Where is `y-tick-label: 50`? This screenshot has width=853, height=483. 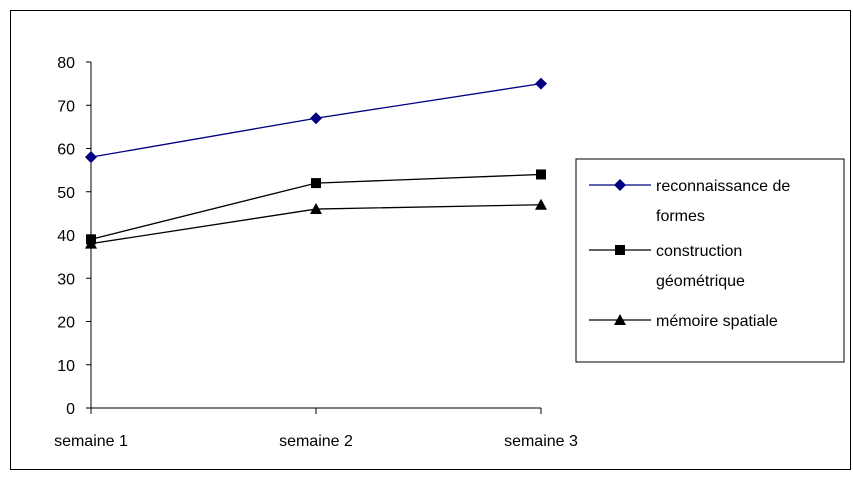
y-tick-label: 50 is located at coordinates (66, 193).